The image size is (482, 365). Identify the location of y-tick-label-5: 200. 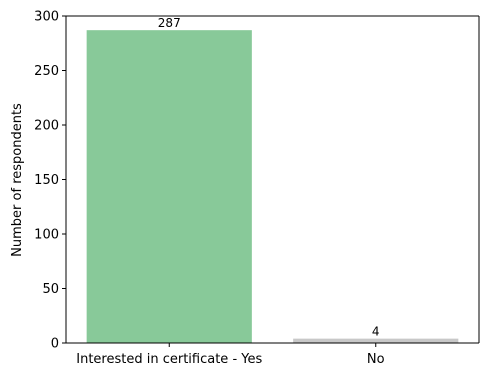
(46, 126).